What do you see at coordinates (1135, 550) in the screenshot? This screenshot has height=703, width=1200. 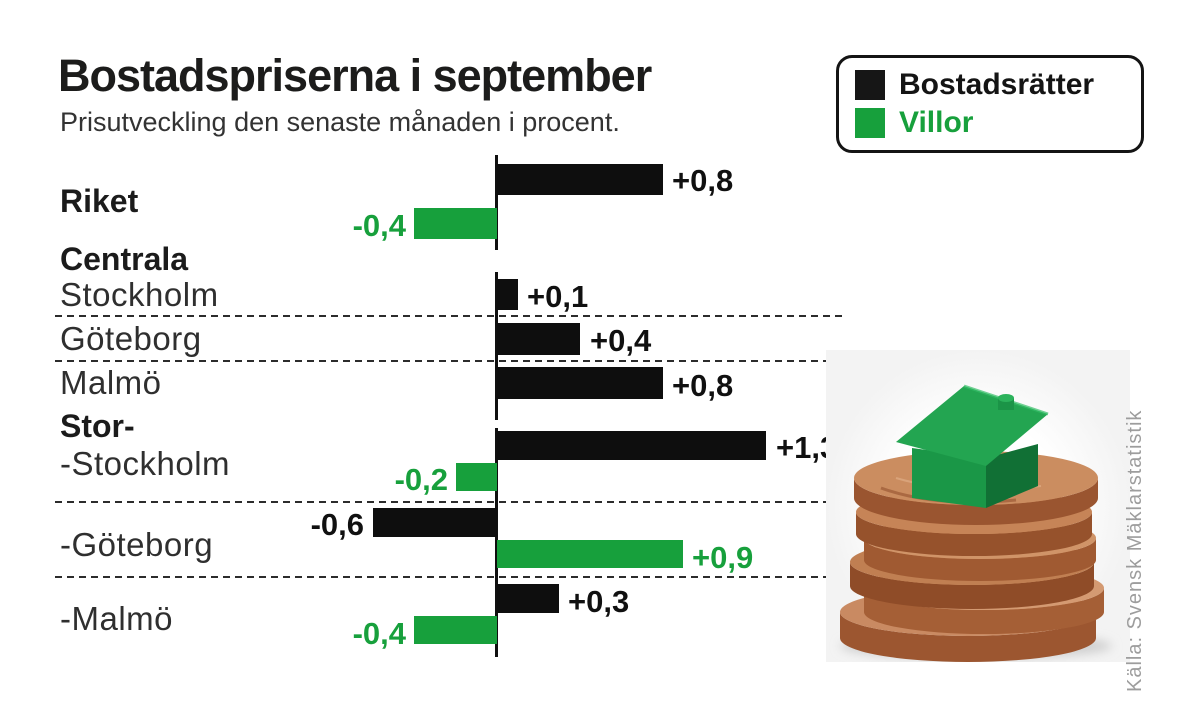 I see `source-credit: Källa: Svensk Mäklarstatistik` at bounding box center [1135, 550].